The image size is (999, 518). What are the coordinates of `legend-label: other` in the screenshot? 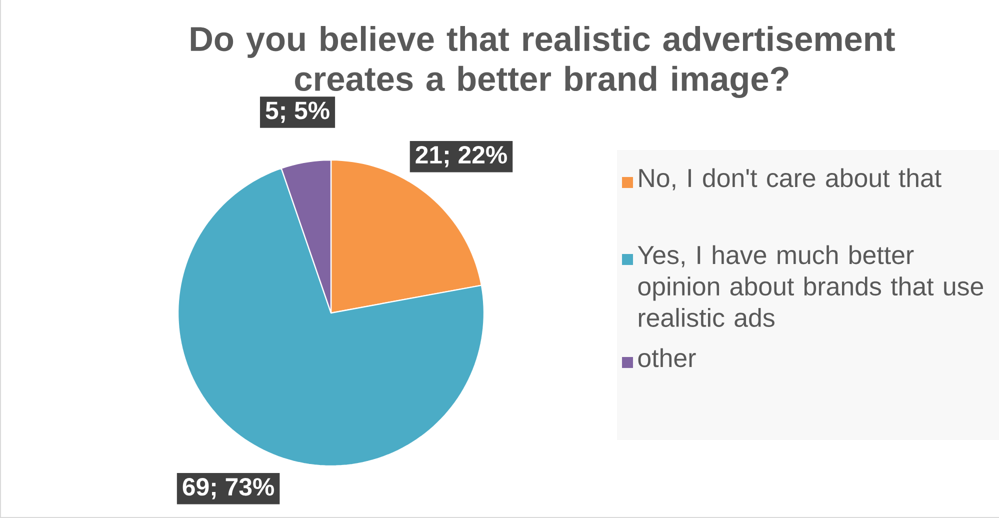 It's located at (667, 358).